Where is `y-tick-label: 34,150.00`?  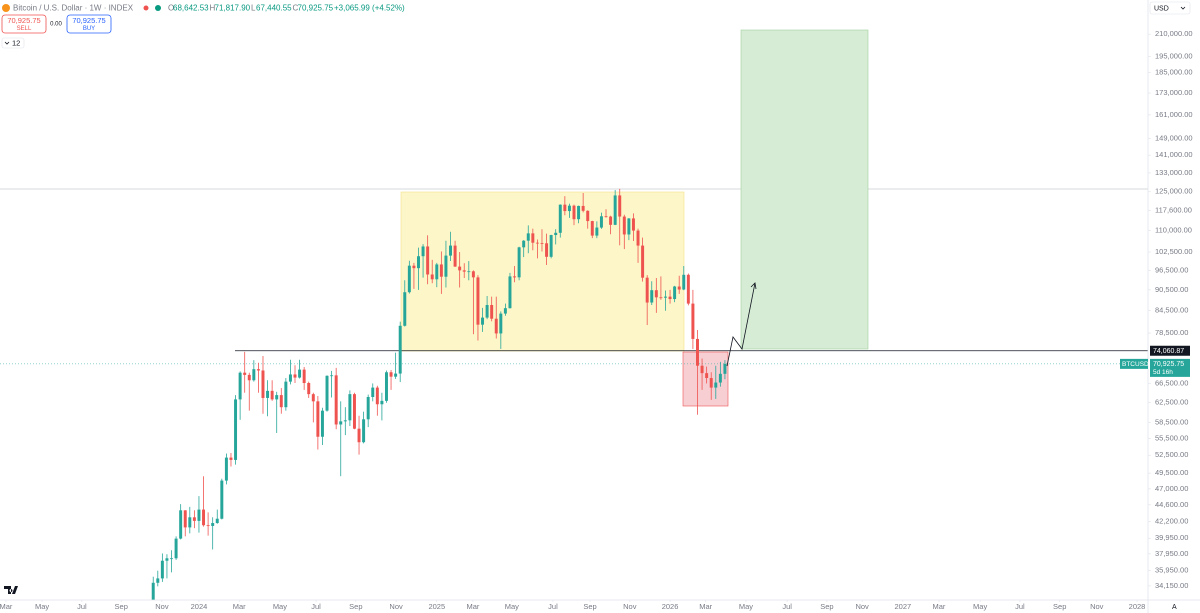
y-tick-label: 34,150.00 is located at coordinates (1171, 585).